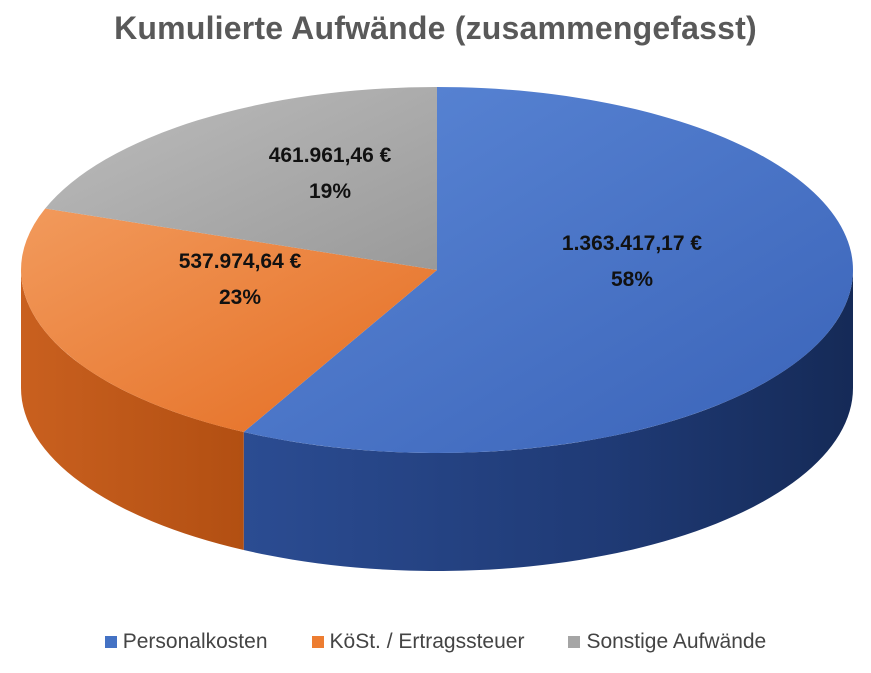  What do you see at coordinates (427, 641) in the screenshot?
I see `legend-label: KöSt. / Ertragssteuer` at bounding box center [427, 641].